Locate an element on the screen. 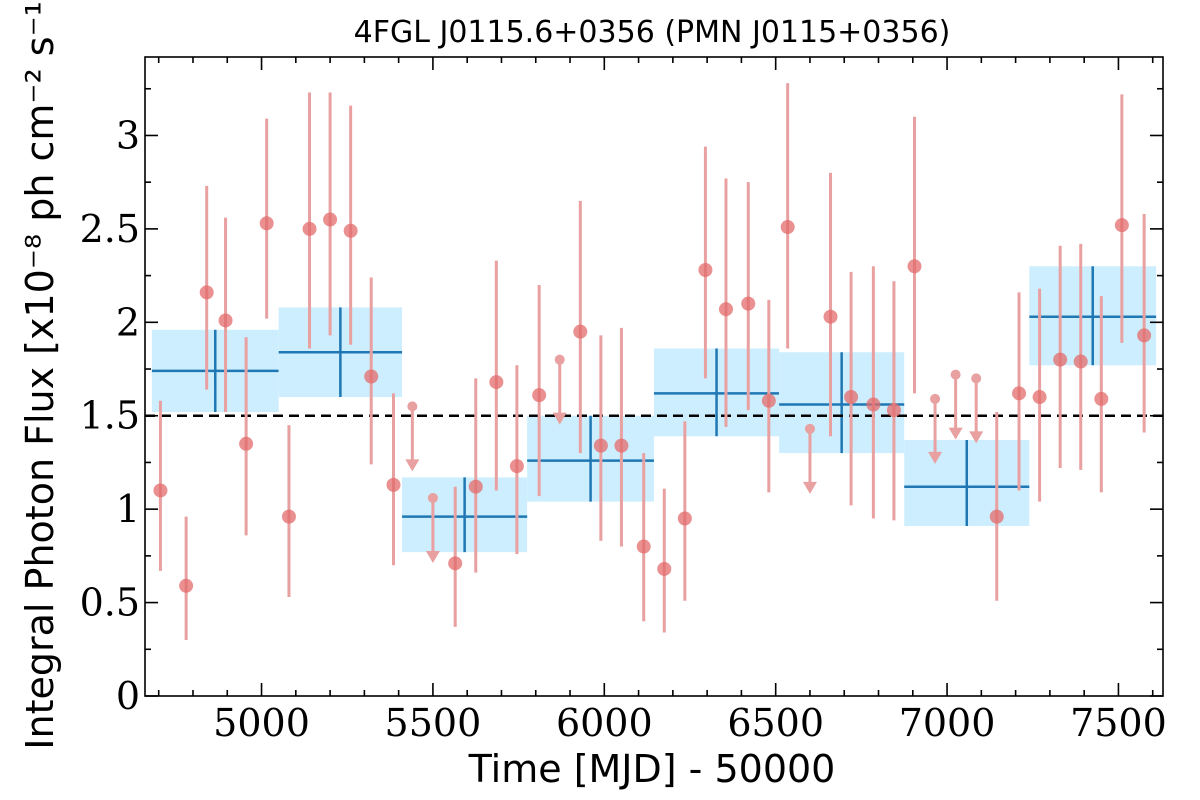  y-tick-label: 2 is located at coordinates (128, 322).